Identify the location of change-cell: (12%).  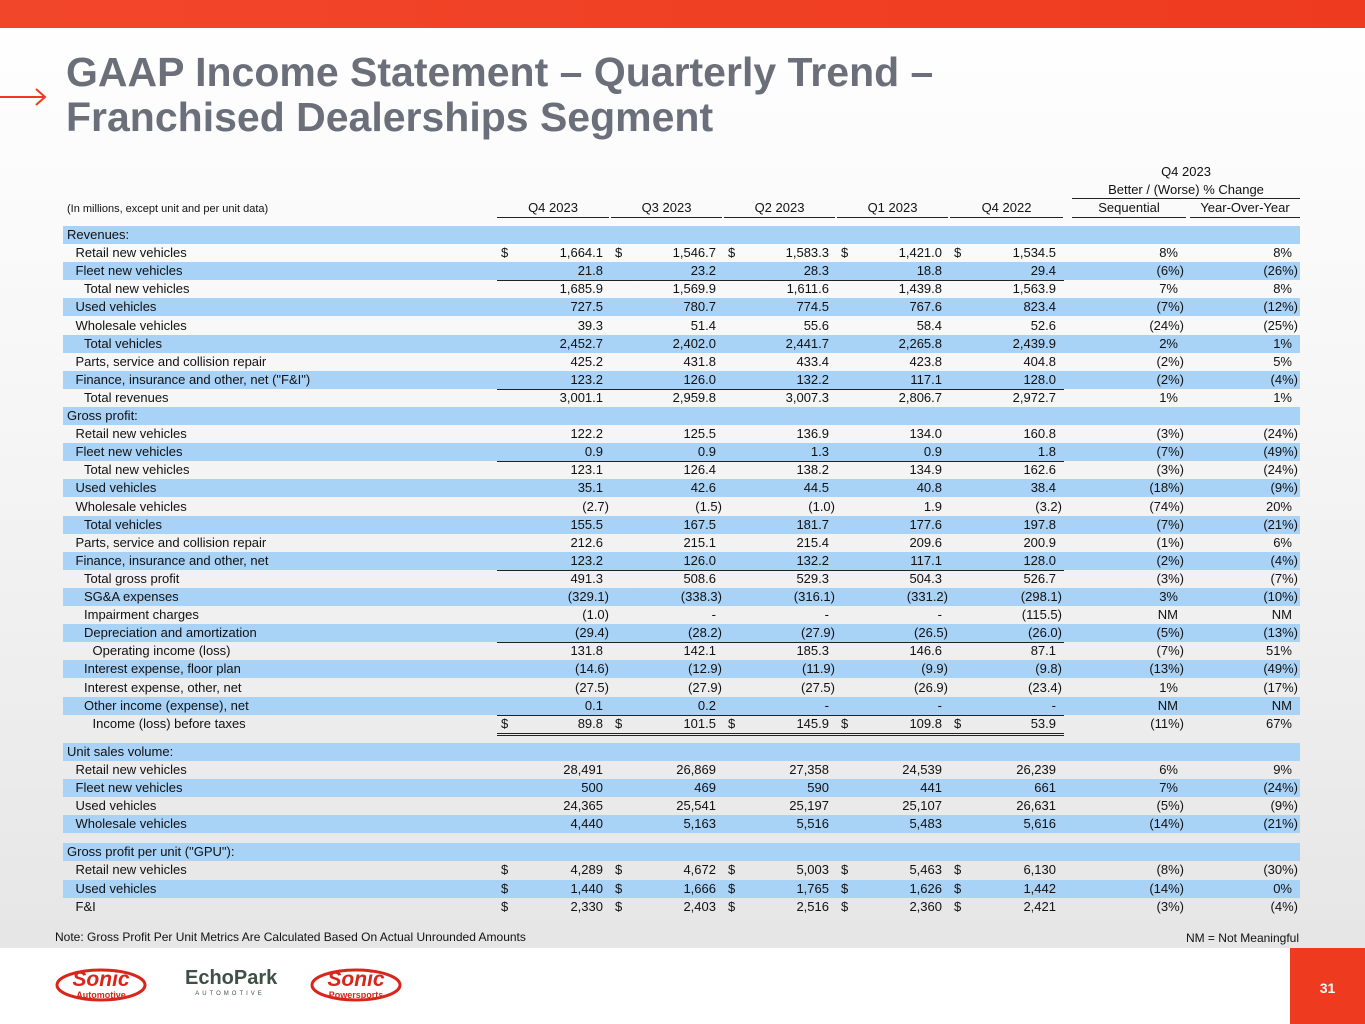
(1280, 307).